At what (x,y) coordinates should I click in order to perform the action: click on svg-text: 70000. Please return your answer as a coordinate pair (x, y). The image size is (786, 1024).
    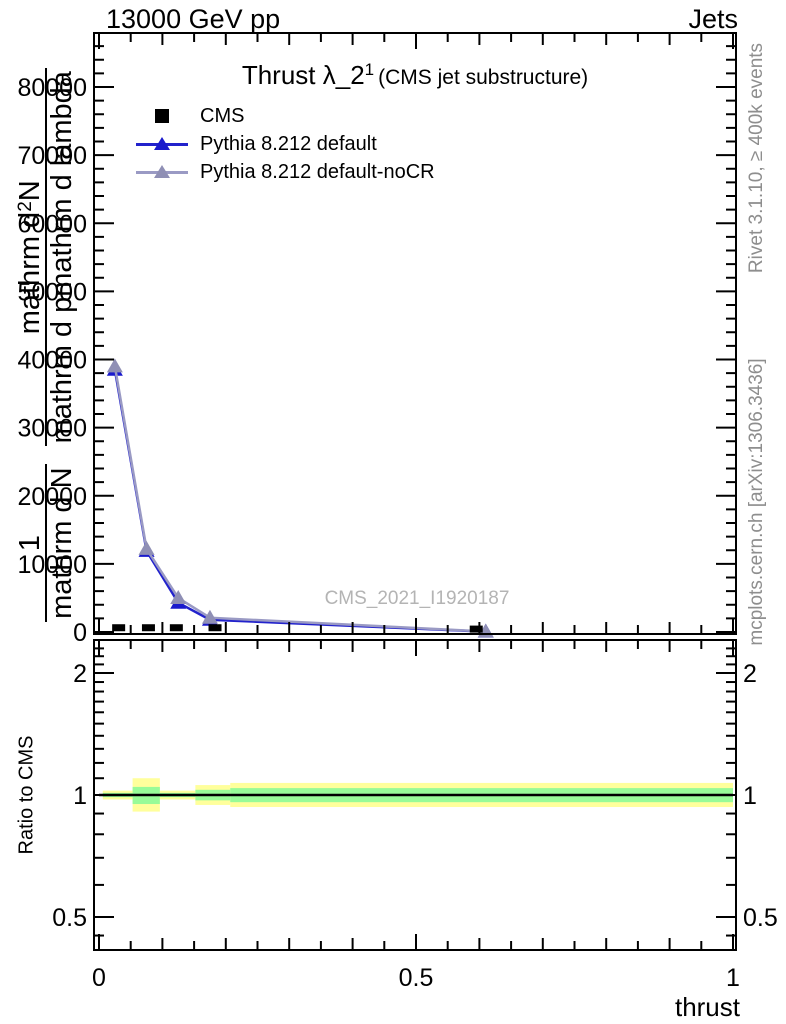
    Looking at the image, I should click on (52, 156).